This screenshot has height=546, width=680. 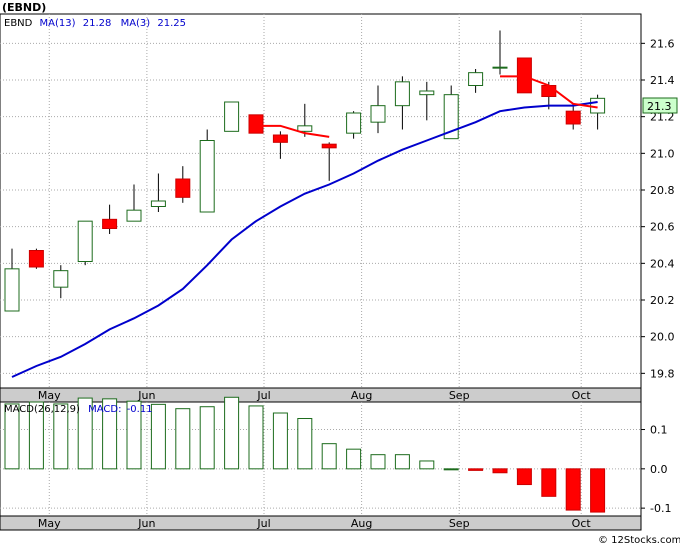 What do you see at coordinates (58, 23) in the screenshot?
I see `legend-ma13-label: MA(13)` at bounding box center [58, 23].